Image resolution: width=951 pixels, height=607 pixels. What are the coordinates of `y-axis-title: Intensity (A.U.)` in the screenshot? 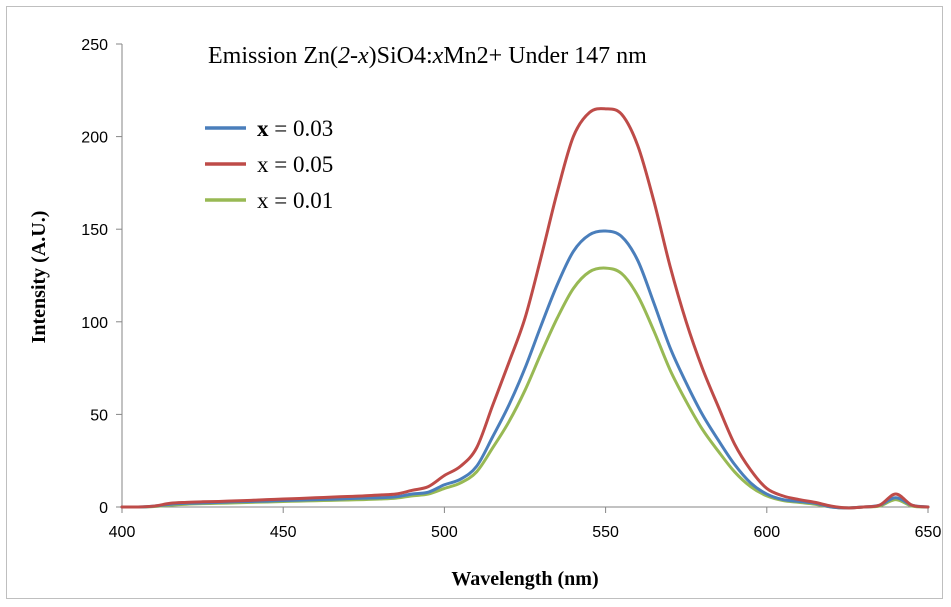 It's located at (39, 277).